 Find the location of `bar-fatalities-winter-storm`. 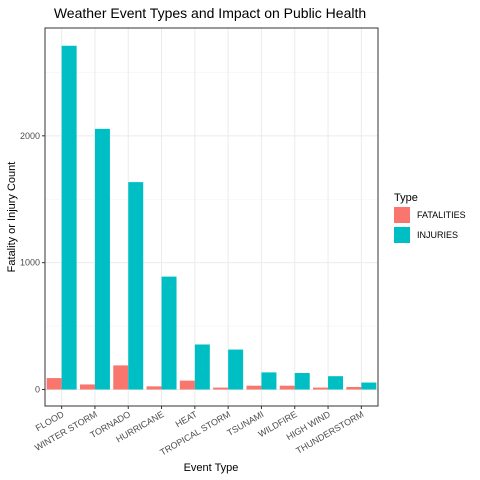

bar-fatalities-winter-storm is located at coordinates (87, 387).